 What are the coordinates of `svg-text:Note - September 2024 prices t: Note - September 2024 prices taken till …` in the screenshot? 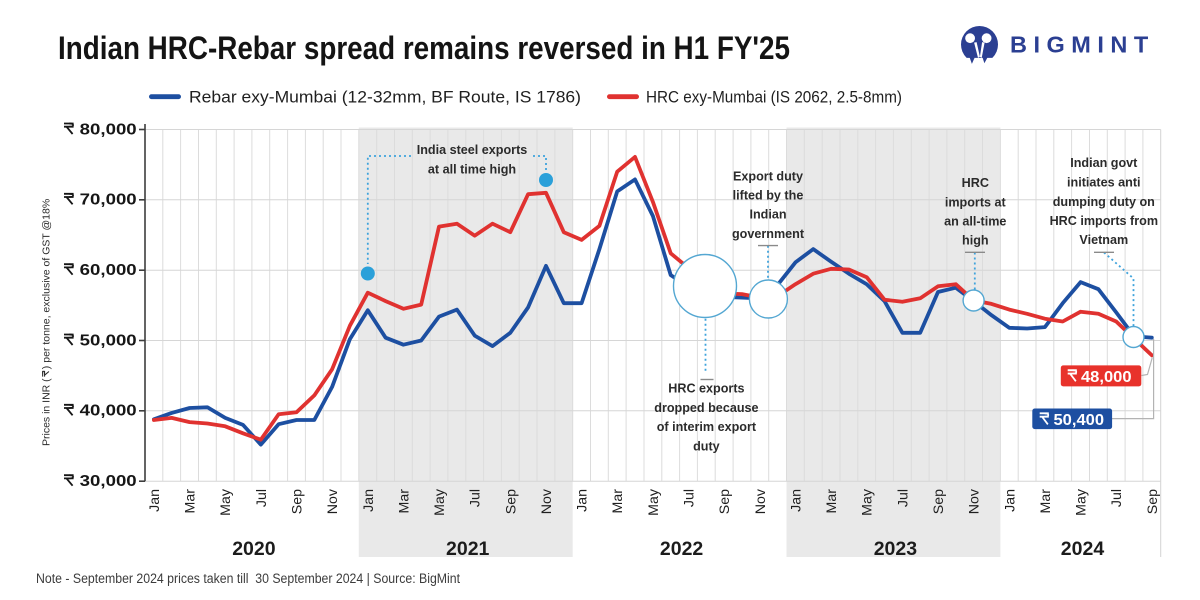 It's located at (248, 578).